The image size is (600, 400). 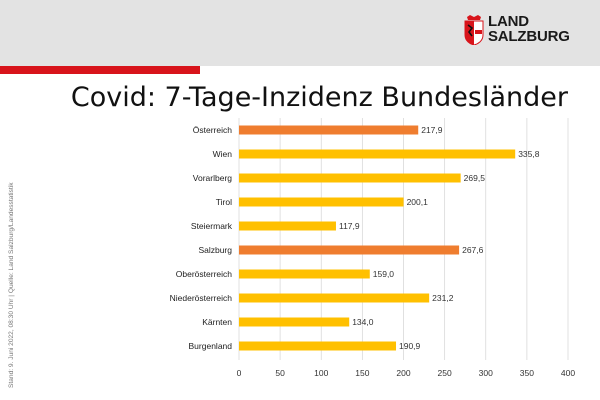 What do you see at coordinates (224, 202) in the screenshot?
I see `category-label: Tirol` at bounding box center [224, 202].